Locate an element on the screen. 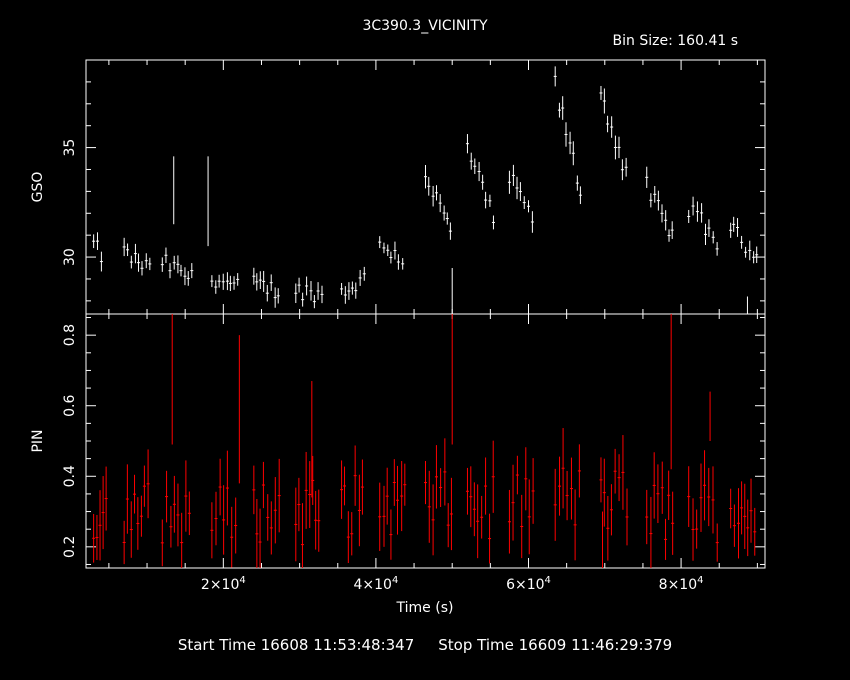  stop-time-label: Stop Time 16609 11:46:29:379 is located at coordinates (555, 645).